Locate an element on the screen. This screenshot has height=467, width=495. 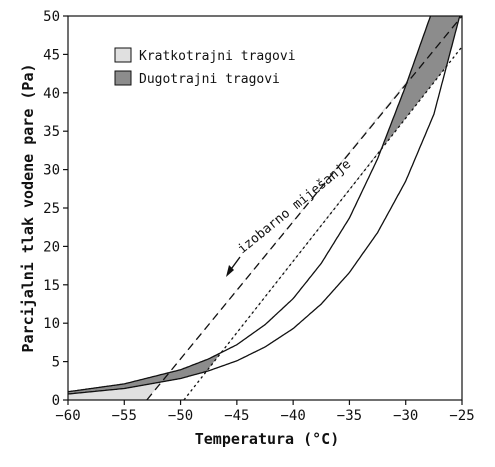
x-tick-label: −50 is located at coordinates (180, 416).